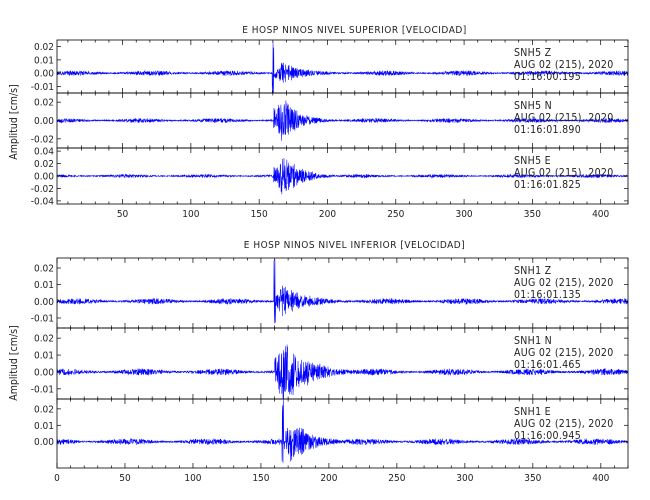 This screenshot has width=650, height=500. I want to click on time-label: 01:16:01.890, so click(547, 130).